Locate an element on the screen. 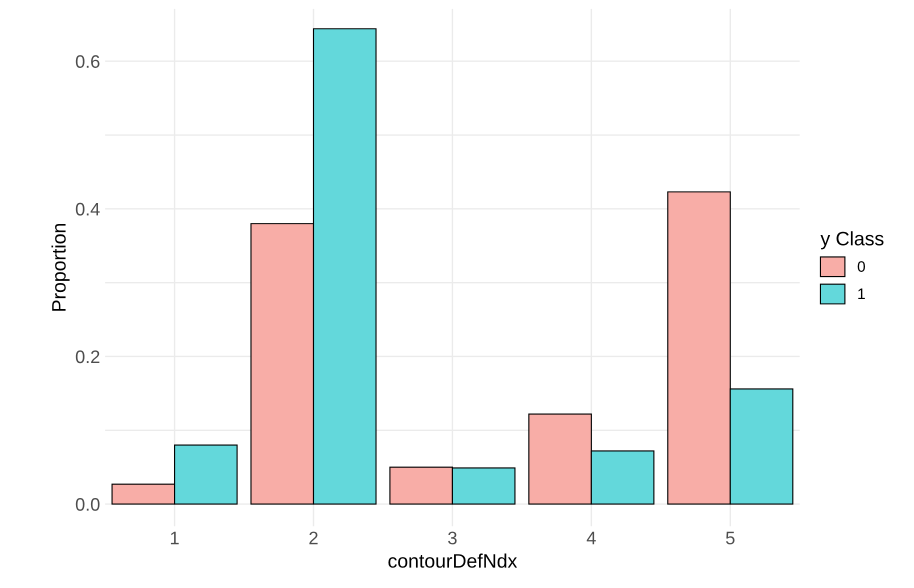 The width and height of the screenshot is (914, 588). x-tick-label: 1 is located at coordinates (174, 538).